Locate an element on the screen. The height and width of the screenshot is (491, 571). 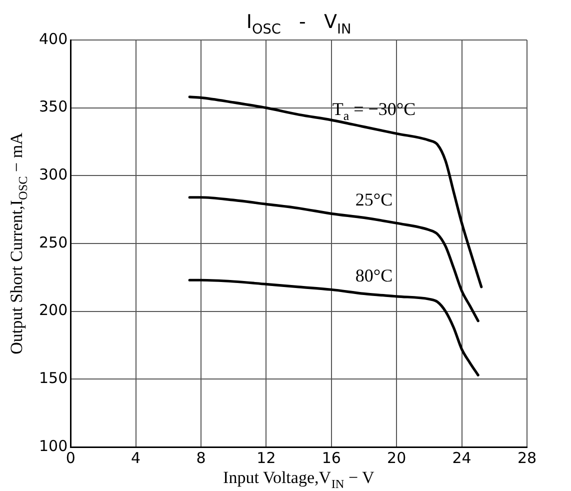
x-tick-label: 4 is located at coordinates (136, 457).